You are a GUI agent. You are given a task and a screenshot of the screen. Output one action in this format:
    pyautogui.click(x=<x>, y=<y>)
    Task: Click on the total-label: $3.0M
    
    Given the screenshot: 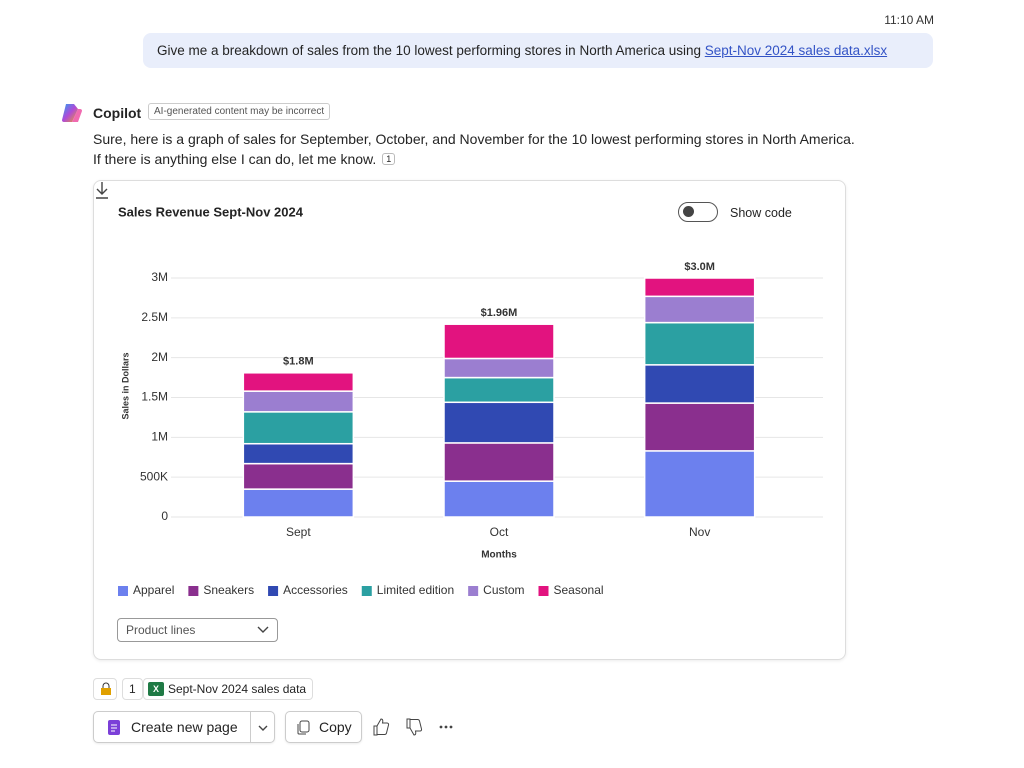 What is the action you would take?
    pyautogui.click(x=699, y=267)
    